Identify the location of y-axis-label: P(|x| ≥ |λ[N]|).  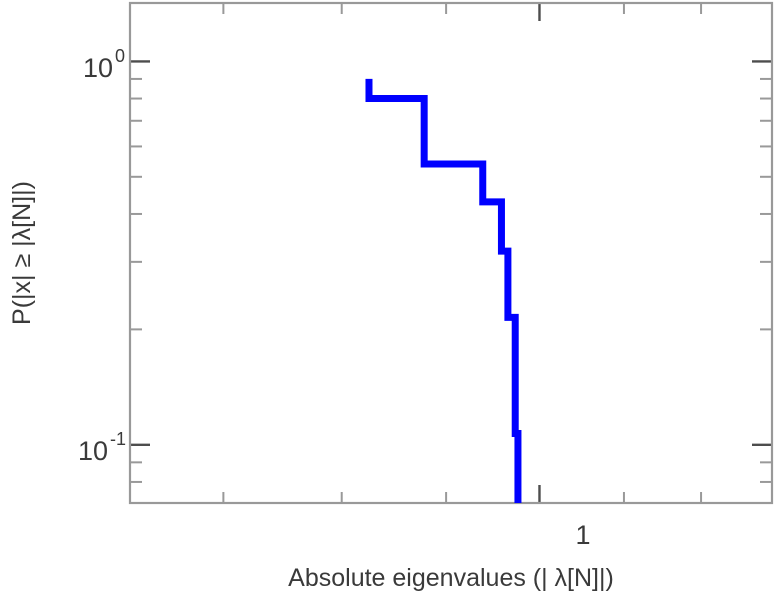
(22, 253).